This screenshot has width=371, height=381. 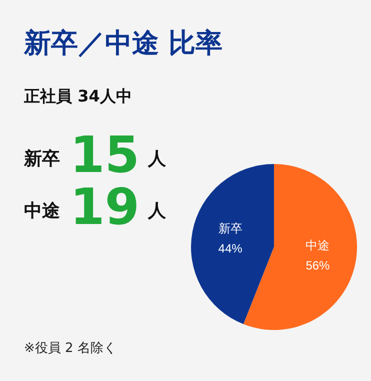 What do you see at coordinates (122, 43) in the screenshot?
I see `chart-title: 新卒／中途 比率` at bounding box center [122, 43].